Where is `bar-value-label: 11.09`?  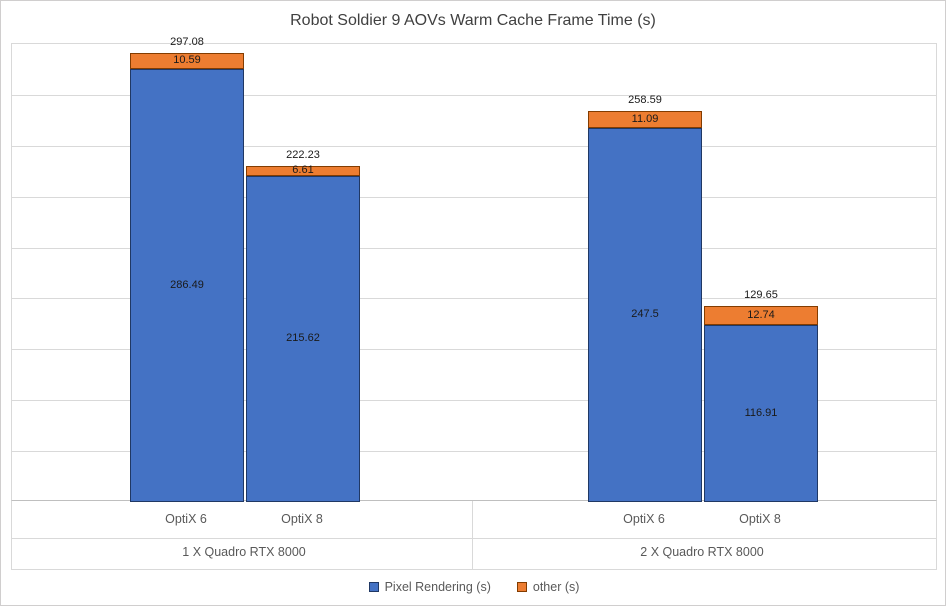 bar-value-label: 11.09 is located at coordinates (645, 119).